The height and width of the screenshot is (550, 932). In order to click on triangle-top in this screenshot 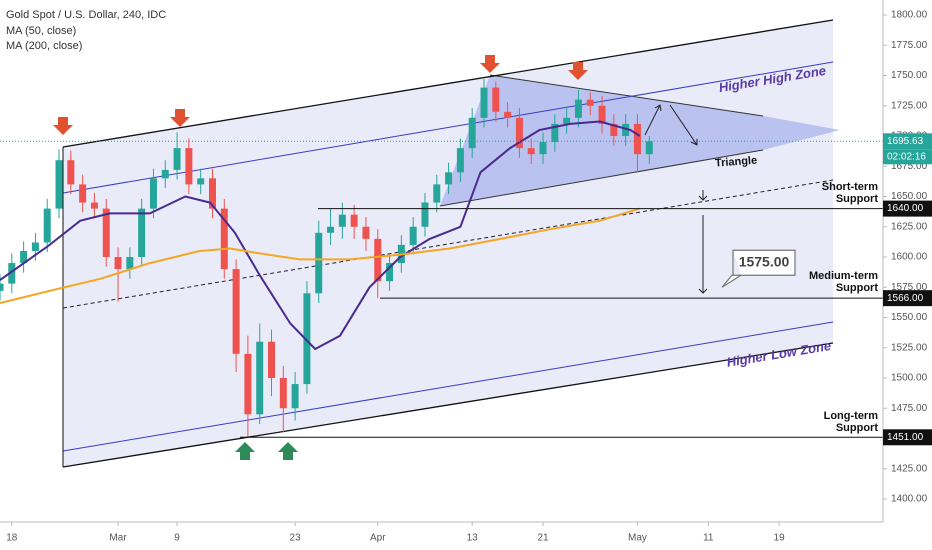, I will do `click(626, 95)`.